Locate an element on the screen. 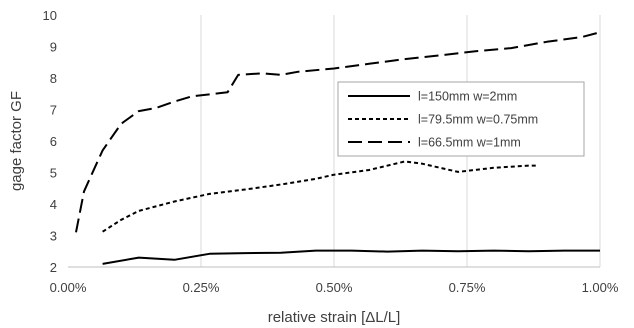  y-tick-label-5: 7 is located at coordinates (53, 110).